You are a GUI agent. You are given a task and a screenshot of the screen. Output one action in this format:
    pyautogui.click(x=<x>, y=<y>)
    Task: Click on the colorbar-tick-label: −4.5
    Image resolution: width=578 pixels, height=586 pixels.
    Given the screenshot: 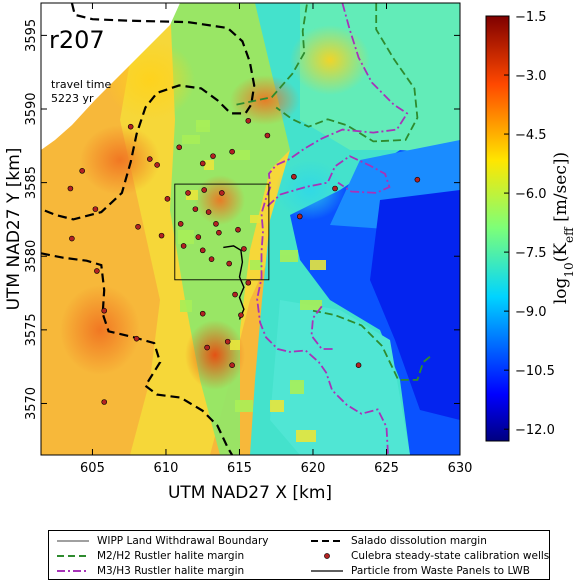 What is the action you would take?
    pyautogui.click(x=531, y=135)
    